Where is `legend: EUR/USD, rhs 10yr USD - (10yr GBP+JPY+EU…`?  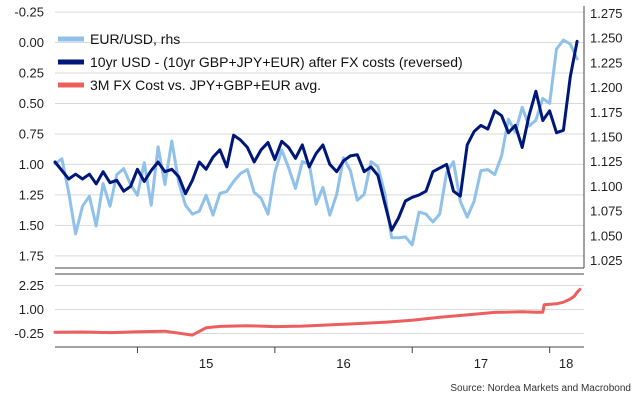
legend: EUR/USD, rhs 10yr USD - (10yr GBP+JPY+EU… is located at coordinates (260, 62).